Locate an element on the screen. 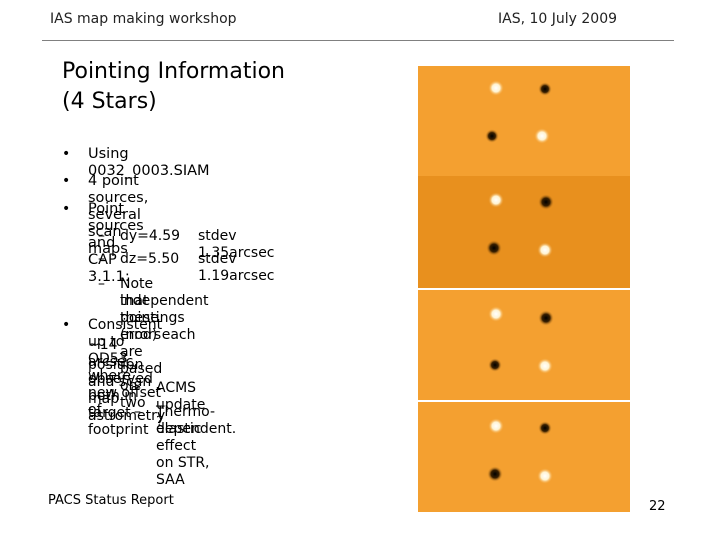 Image resolution: width=720 pixels, height=540 pixels. sub-thermo-line-2: dependent. is located at coordinates (196, 429).